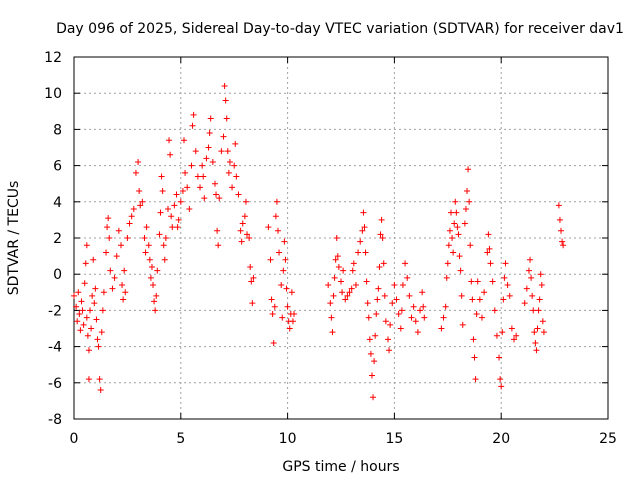  Describe the element at coordinates (180, 439) in the screenshot. I see `x-tick-label: 5` at that location.